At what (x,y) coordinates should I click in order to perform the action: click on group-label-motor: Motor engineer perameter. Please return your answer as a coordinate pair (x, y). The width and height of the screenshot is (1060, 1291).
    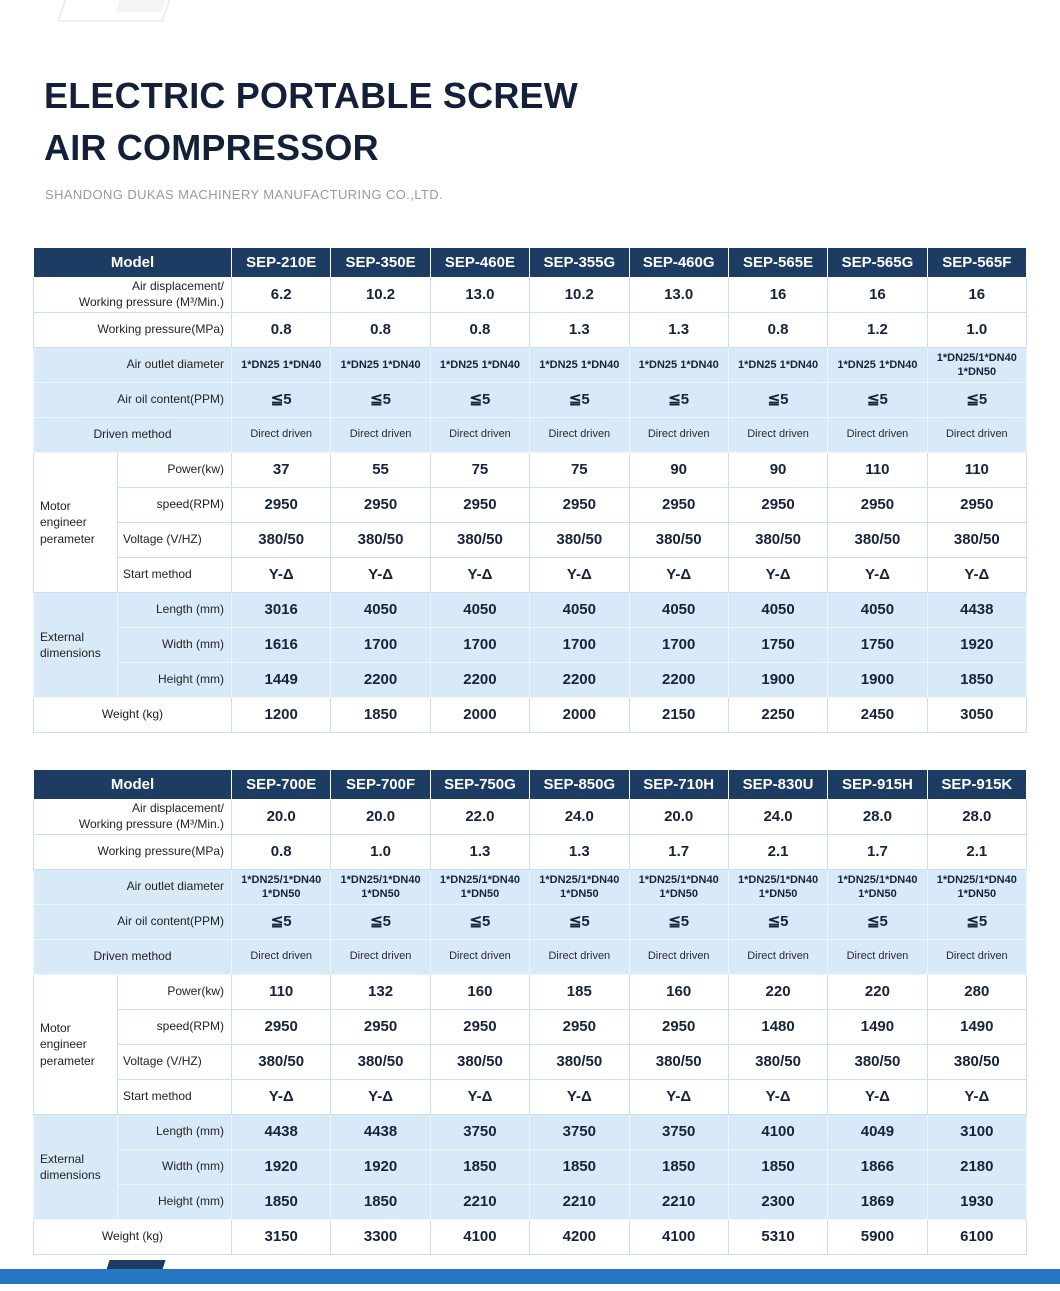
    Looking at the image, I should click on (75, 522).